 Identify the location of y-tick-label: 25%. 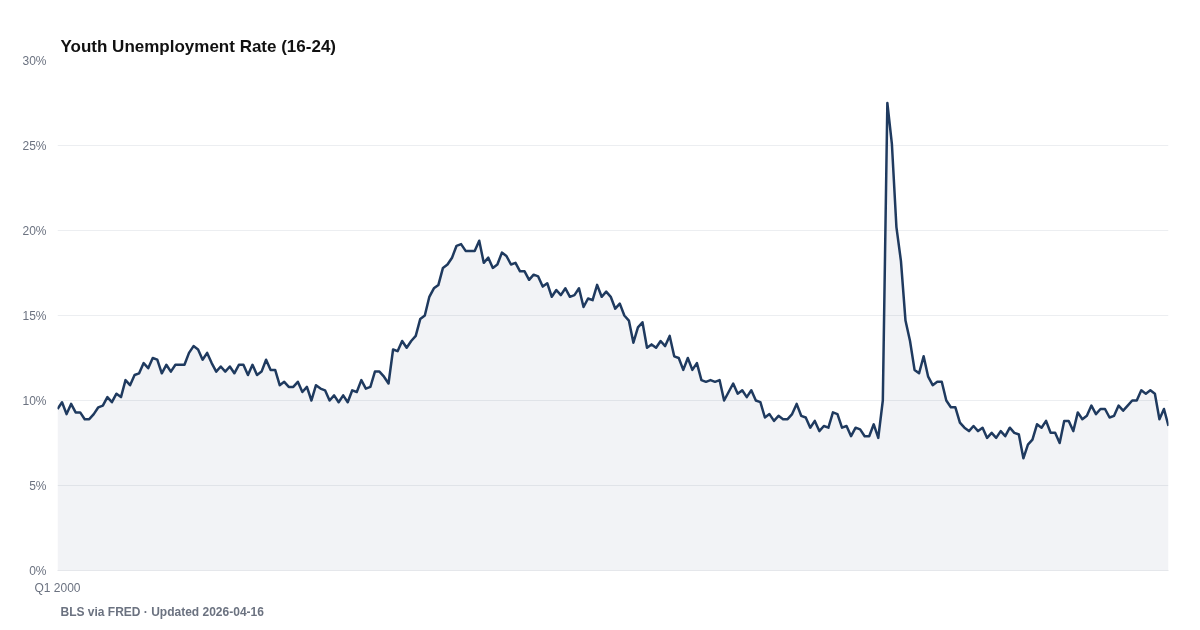
(34, 145).